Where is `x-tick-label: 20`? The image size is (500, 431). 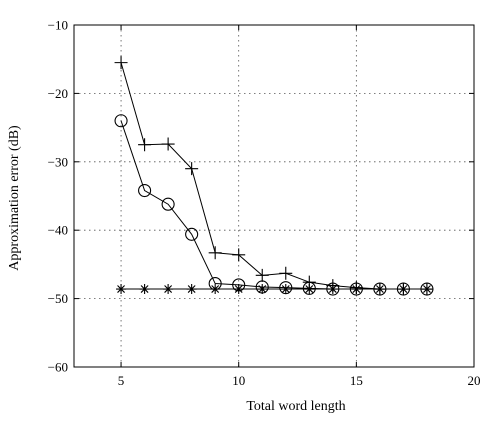
x-tick-label: 20 is located at coordinates (474, 380).